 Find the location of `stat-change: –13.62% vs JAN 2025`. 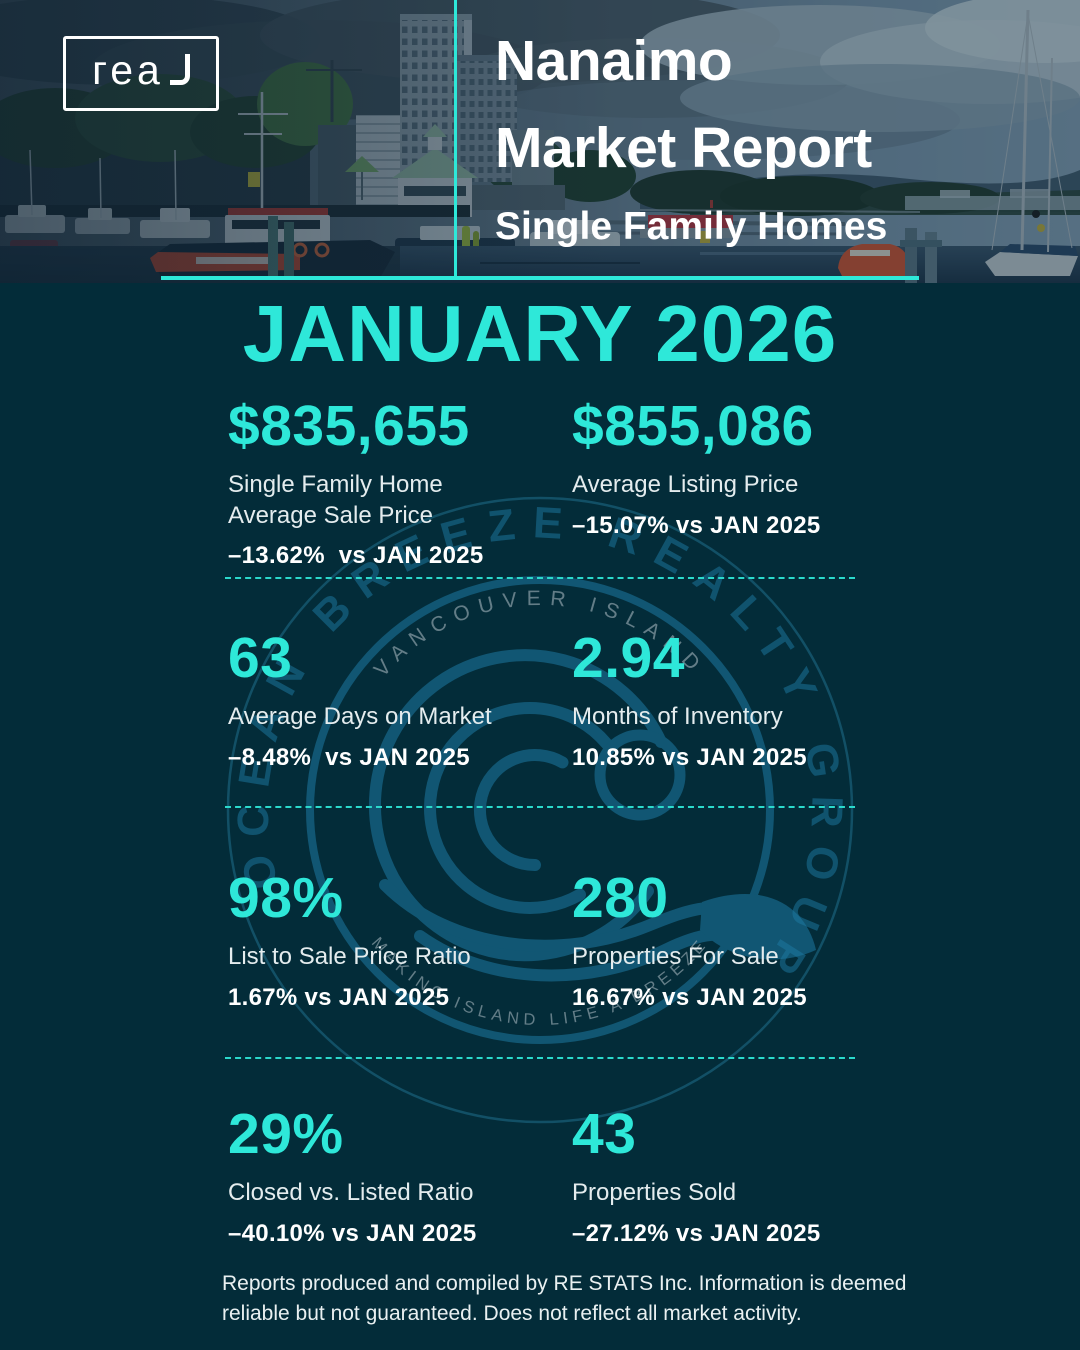

stat-change: –13.62% vs JAN 2025 is located at coordinates (356, 556).